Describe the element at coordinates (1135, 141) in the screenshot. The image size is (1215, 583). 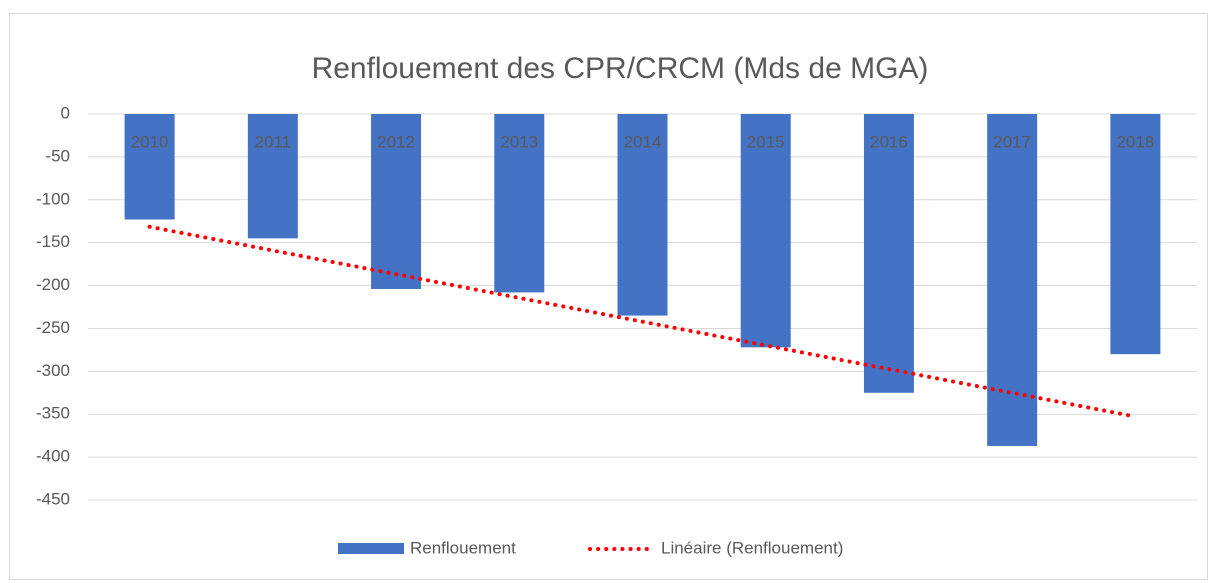
I see `x-tick-label: 2018` at that location.